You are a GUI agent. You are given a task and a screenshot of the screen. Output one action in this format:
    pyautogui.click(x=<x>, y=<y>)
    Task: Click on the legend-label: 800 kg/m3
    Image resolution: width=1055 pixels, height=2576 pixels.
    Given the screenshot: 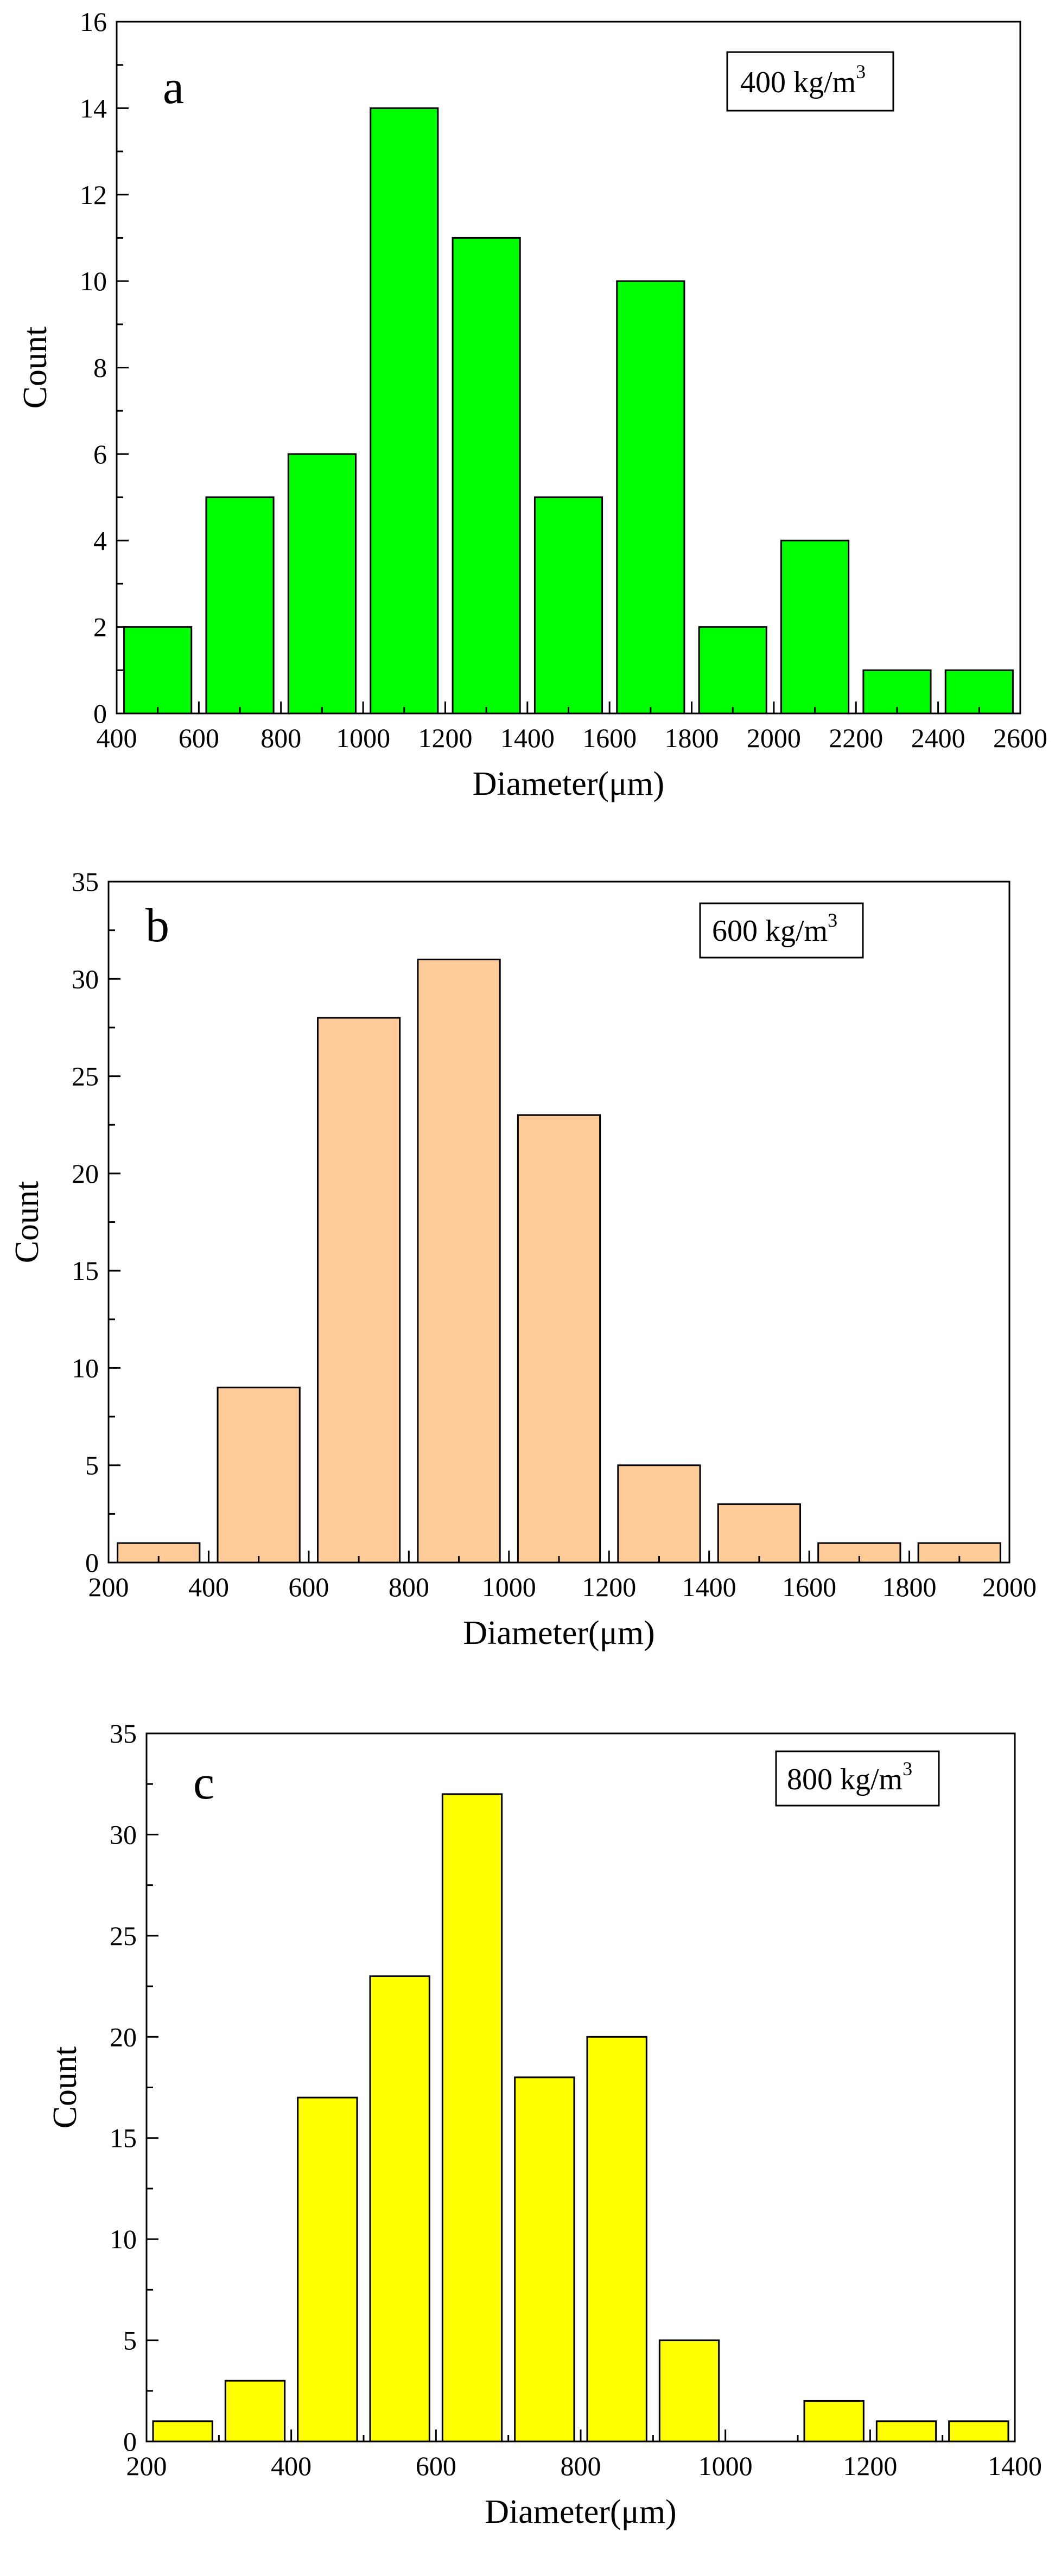 What is the action you would take?
    pyautogui.click(x=850, y=1777)
    